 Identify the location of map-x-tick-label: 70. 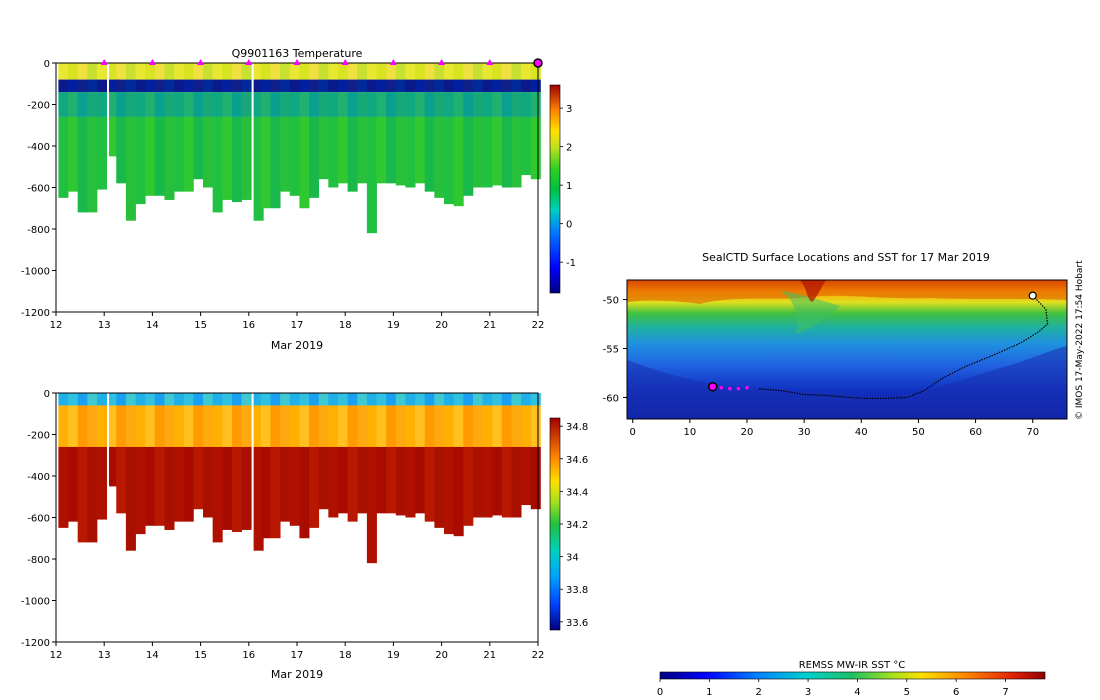
(1032, 432).